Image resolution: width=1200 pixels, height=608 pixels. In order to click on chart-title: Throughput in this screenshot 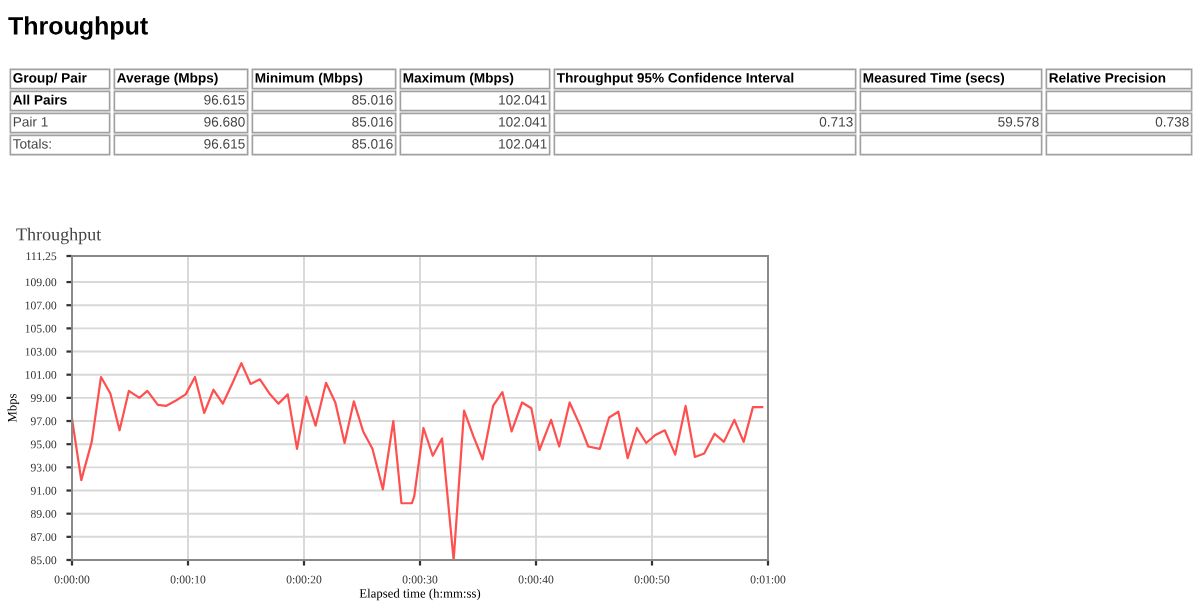, I will do `click(59, 236)`.